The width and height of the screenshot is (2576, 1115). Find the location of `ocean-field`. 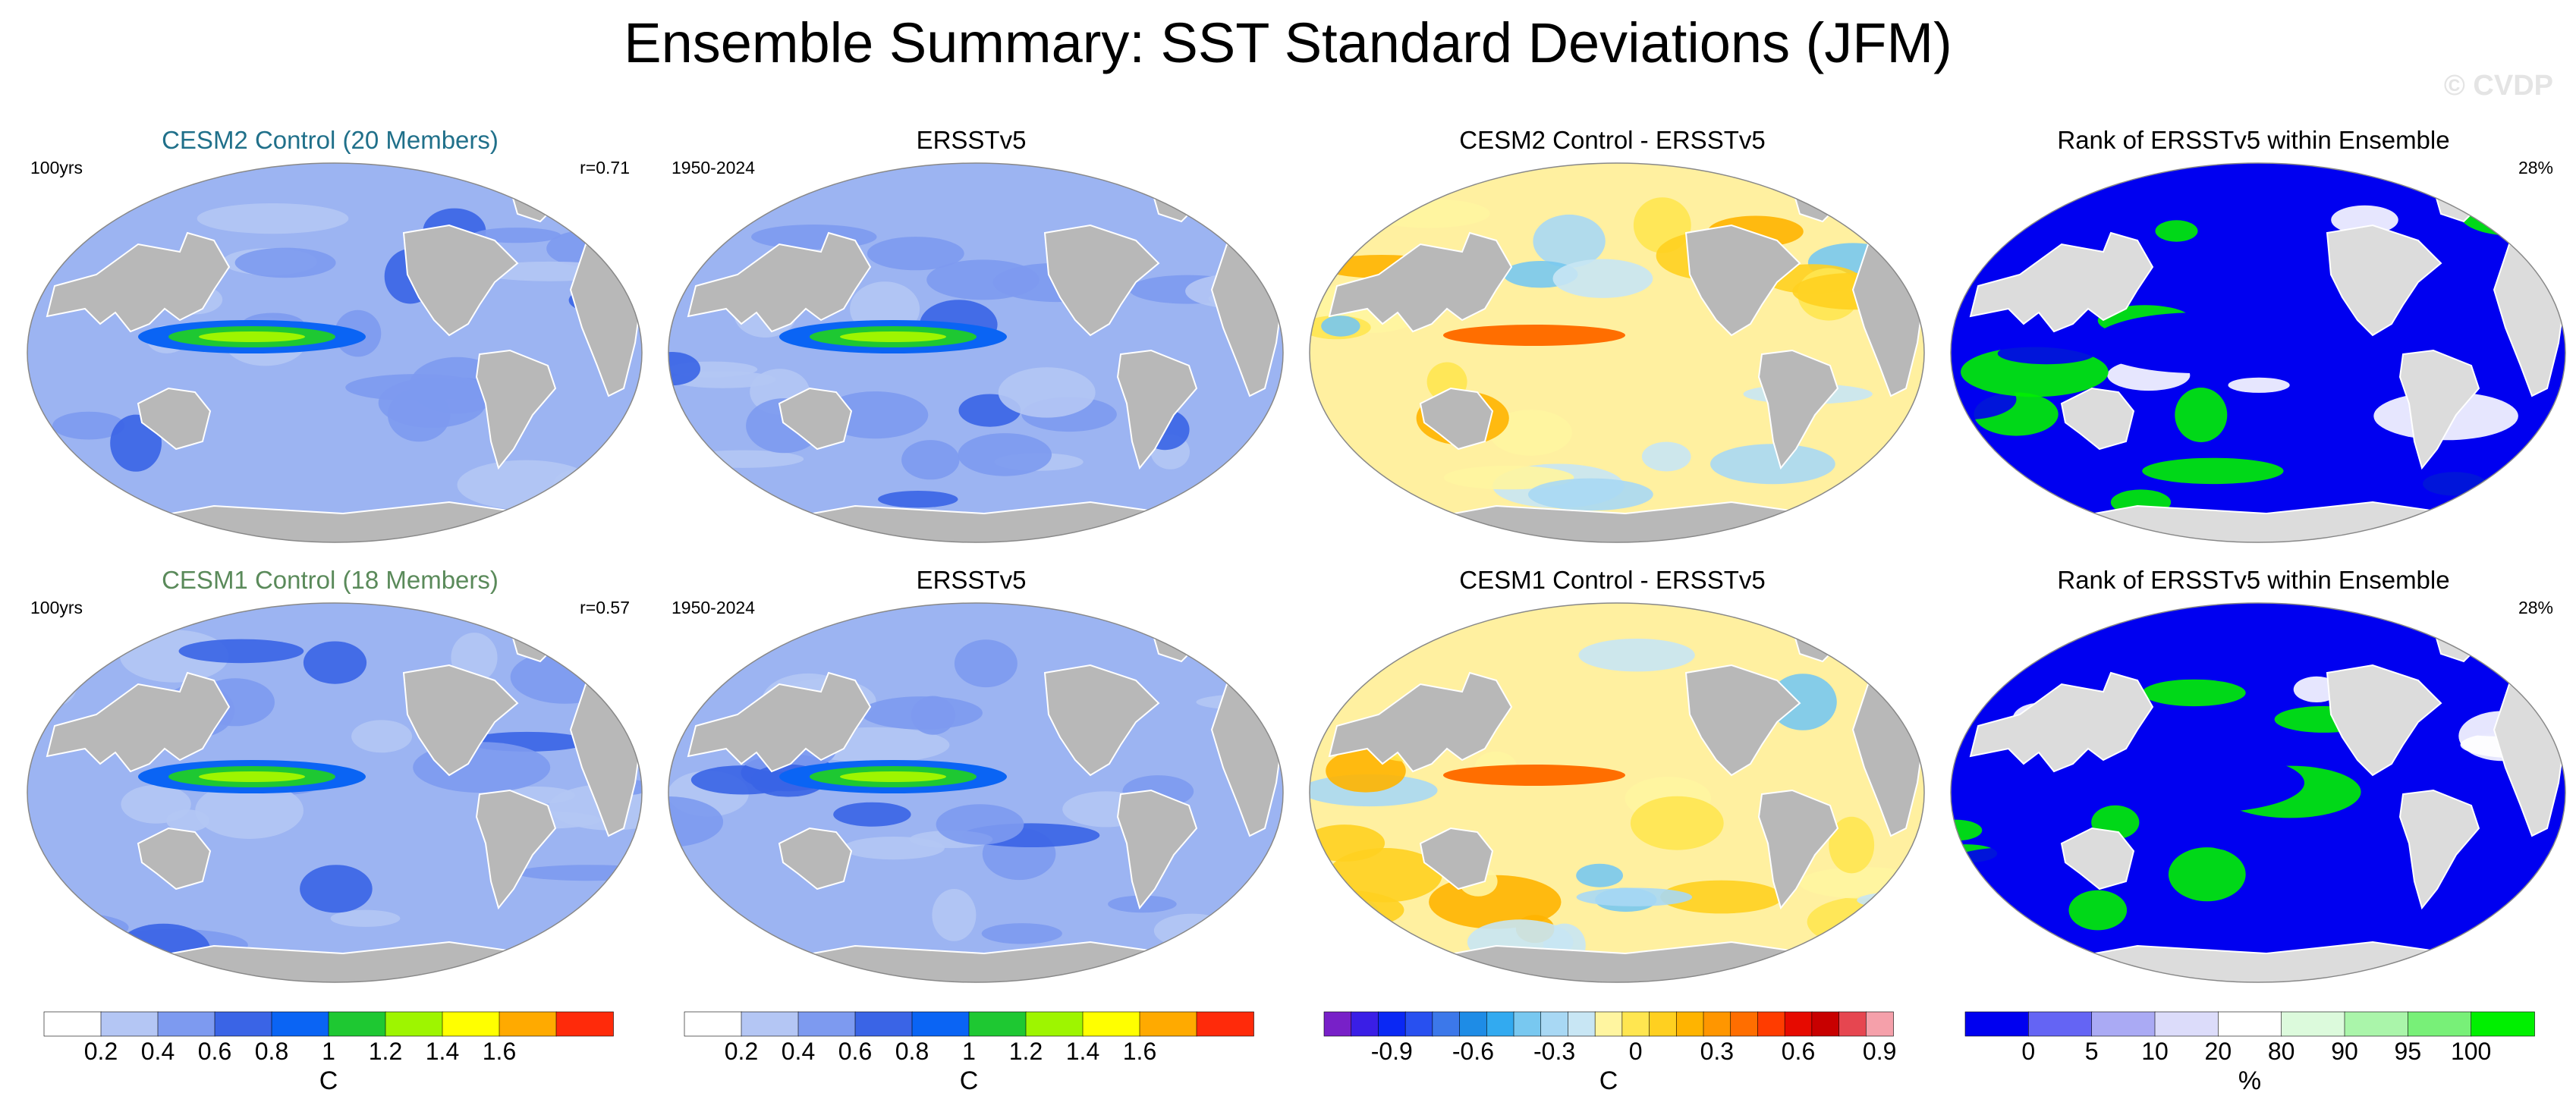

ocean-field is located at coordinates (975, 352).